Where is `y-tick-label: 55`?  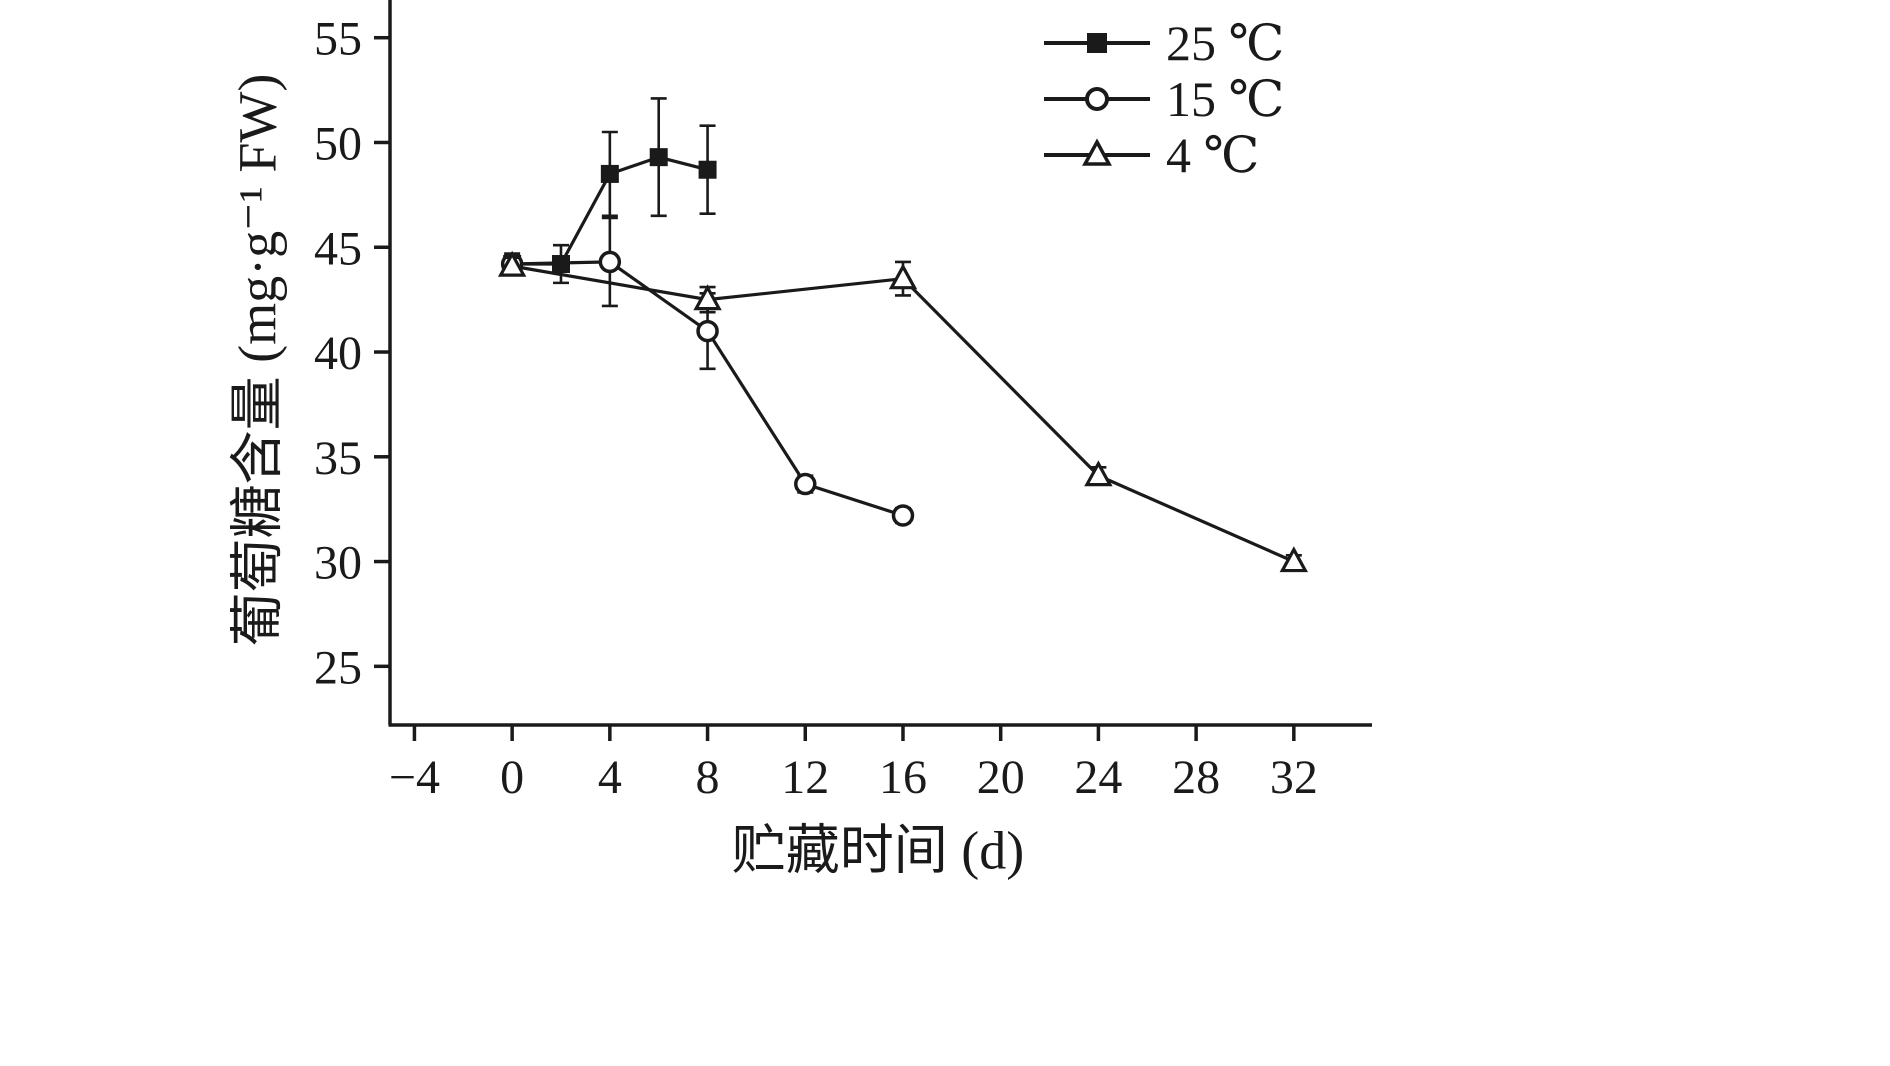 y-tick-label: 55 is located at coordinates (338, 39).